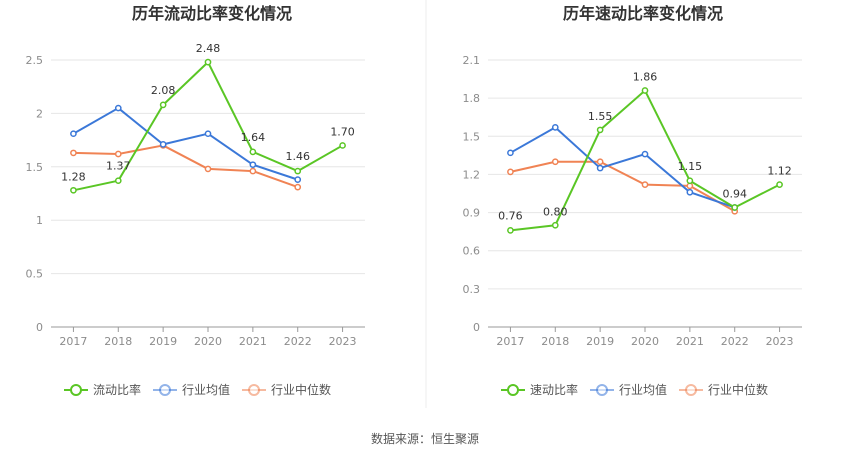  I want to click on y-tick-label: 0.5, so click(35, 274).